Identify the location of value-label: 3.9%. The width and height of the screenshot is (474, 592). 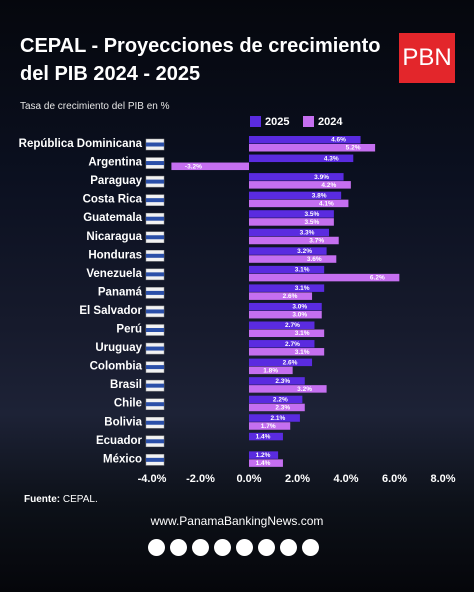
(321, 177).